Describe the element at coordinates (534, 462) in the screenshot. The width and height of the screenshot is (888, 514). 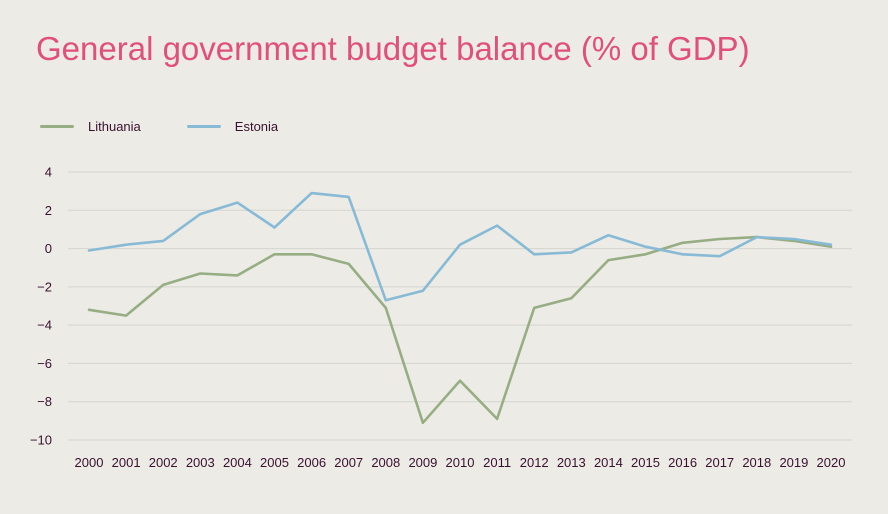
I see `x-tick-label: 2012` at that location.